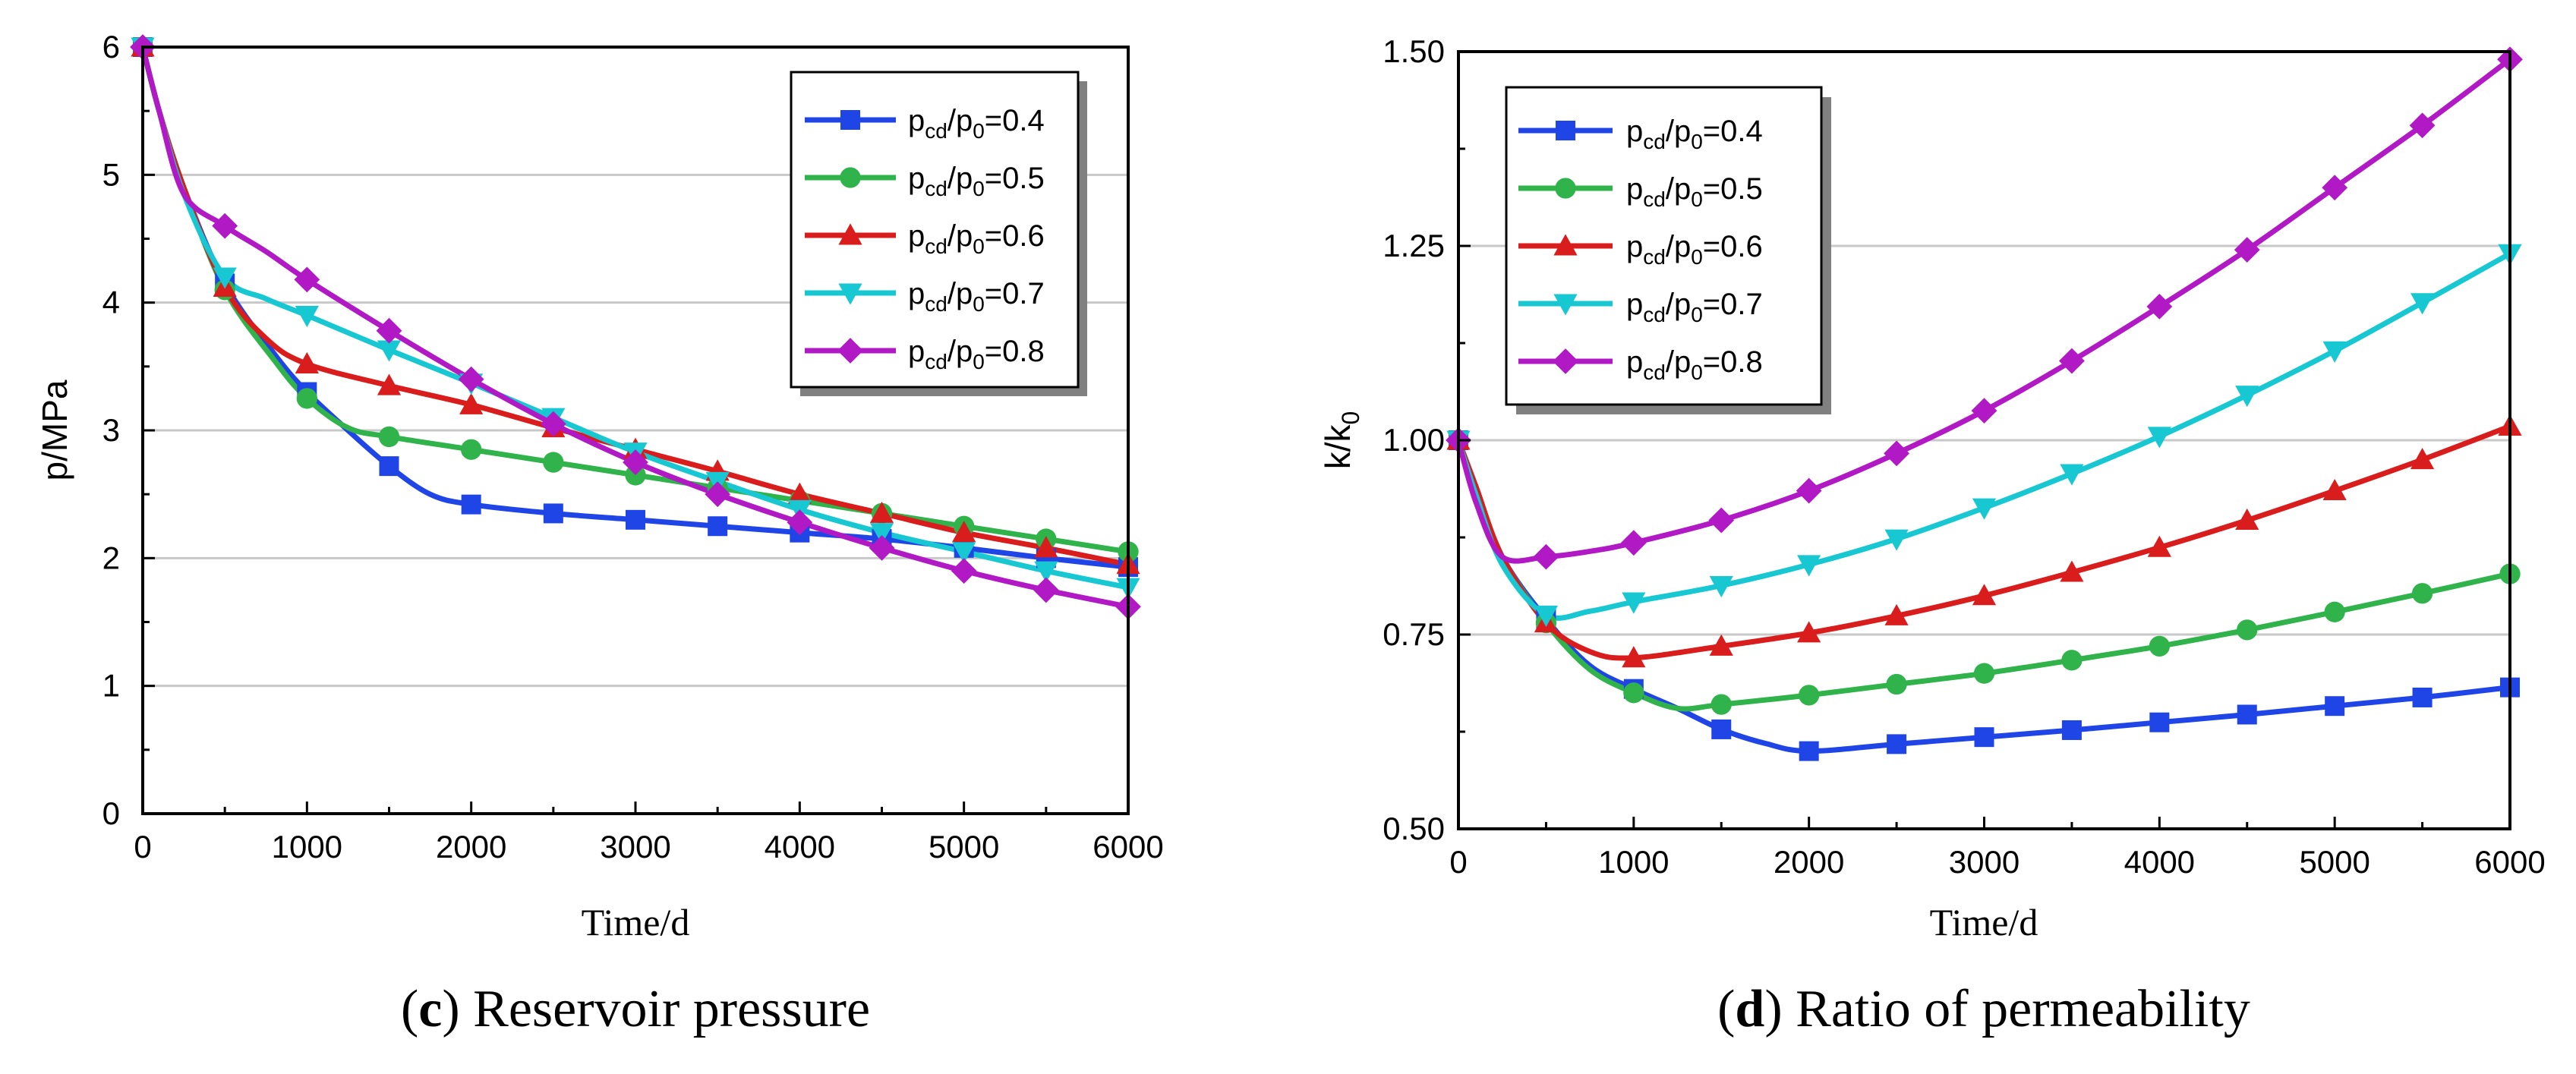 This screenshot has height=1074, width=2576. What do you see at coordinates (979, 246) in the screenshot?
I see `c-legend-label-2-part-3: 0` at bounding box center [979, 246].